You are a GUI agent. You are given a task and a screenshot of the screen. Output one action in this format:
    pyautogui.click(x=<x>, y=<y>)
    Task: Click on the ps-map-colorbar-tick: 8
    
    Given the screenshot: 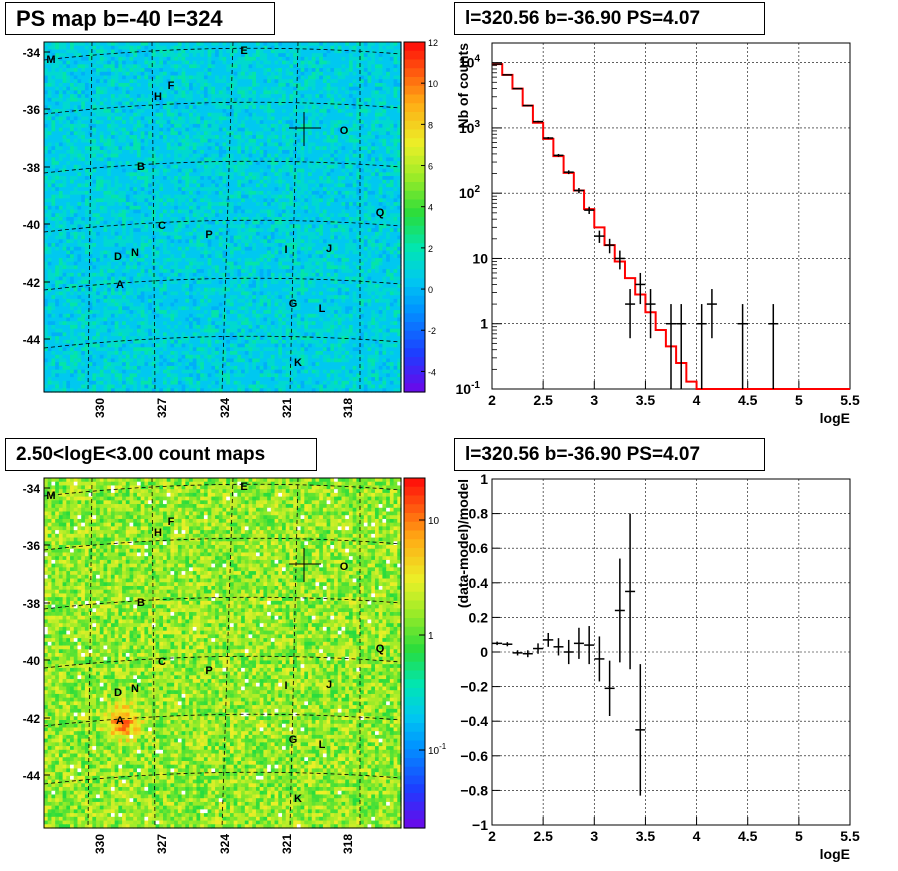 What is the action you would take?
    pyautogui.click(x=430, y=125)
    